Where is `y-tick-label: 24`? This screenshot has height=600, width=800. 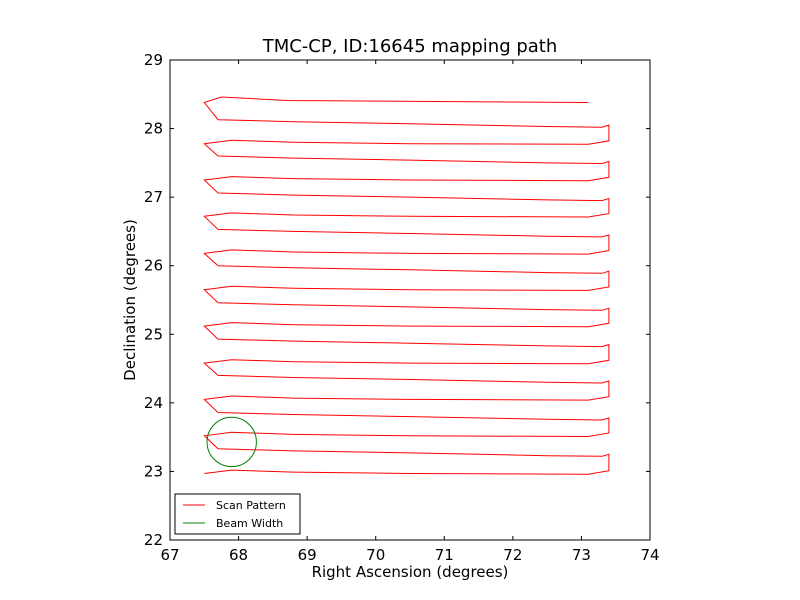
y-tick-label: 24 is located at coordinates (153, 403).